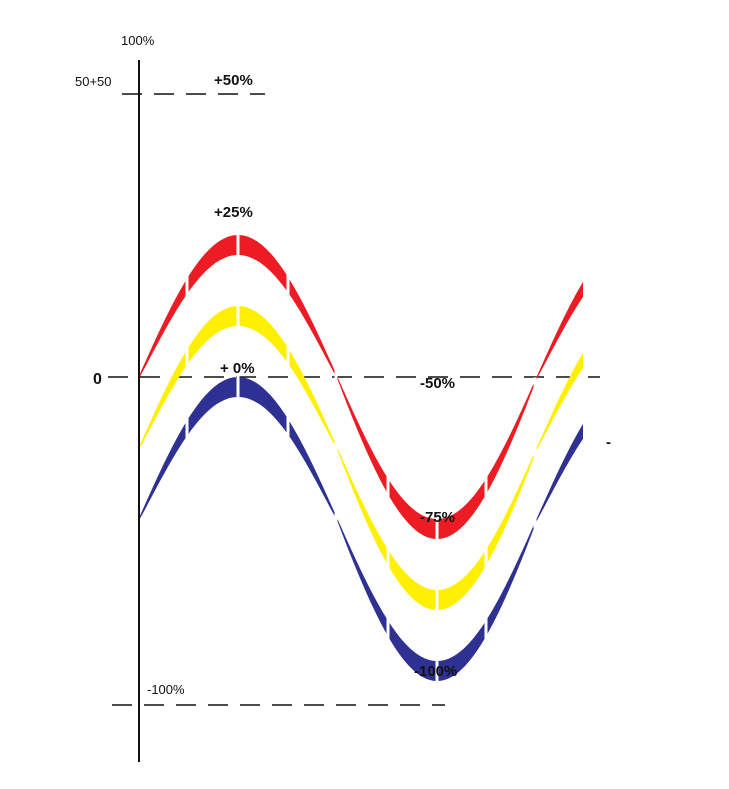 The height and width of the screenshot is (789, 729). Describe the element at coordinates (233, 212) in the screenshot. I see `yellow-peak-label: +25%` at that location.